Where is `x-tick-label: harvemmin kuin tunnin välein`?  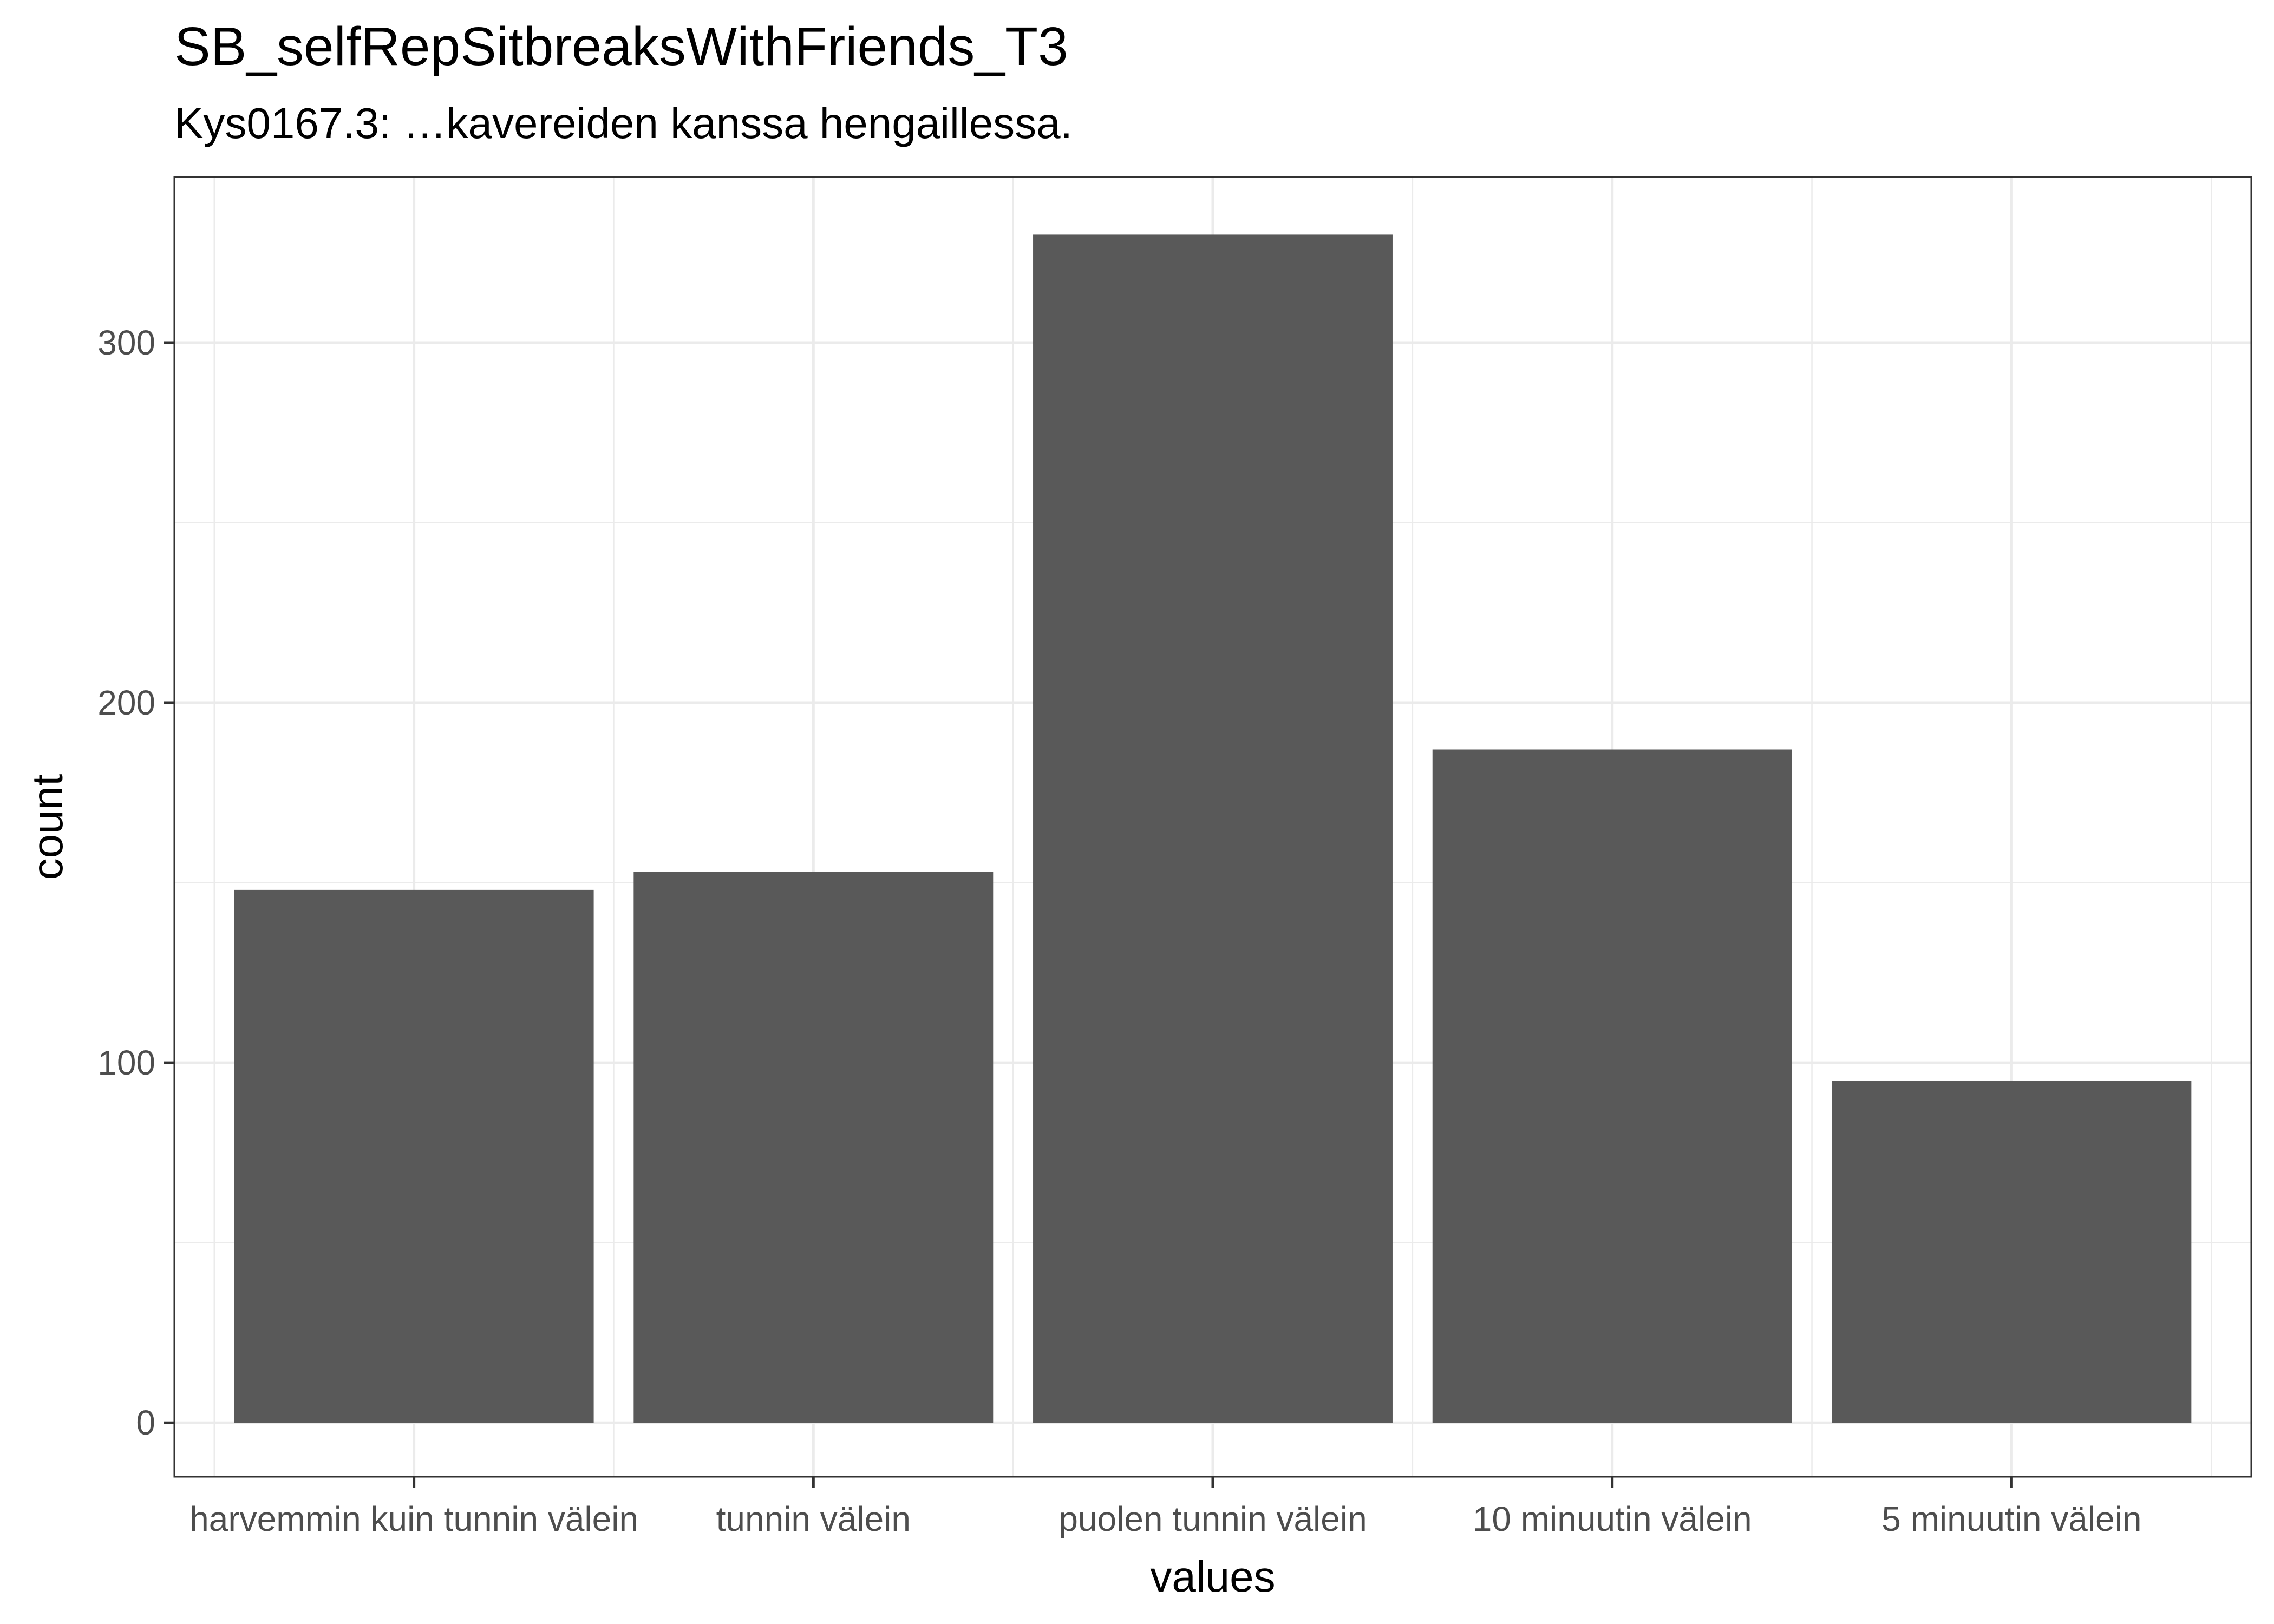
x-tick-label: harvemmin kuin tunnin välein is located at coordinates (414, 1519).